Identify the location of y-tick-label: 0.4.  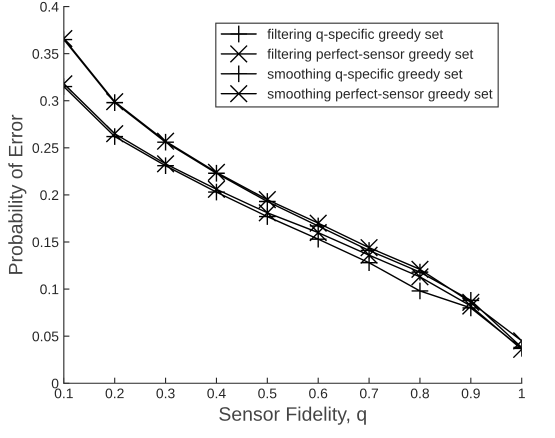
(49, 7).